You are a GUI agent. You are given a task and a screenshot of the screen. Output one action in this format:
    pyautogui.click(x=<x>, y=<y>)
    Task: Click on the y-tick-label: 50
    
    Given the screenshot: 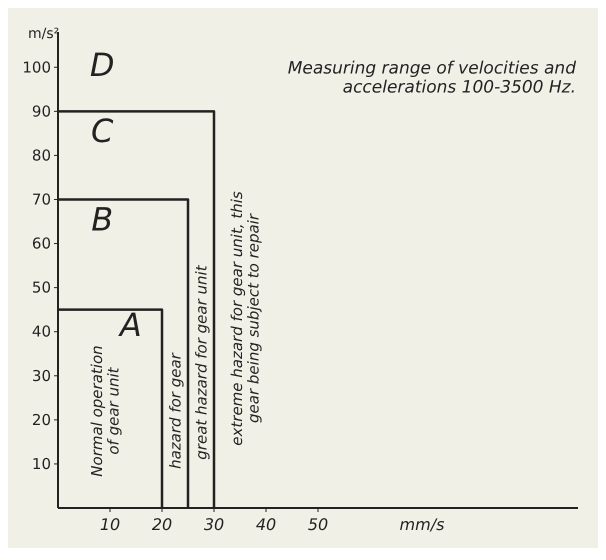 What is the action you would take?
    pyautogui.click(x=41, y=287)
    